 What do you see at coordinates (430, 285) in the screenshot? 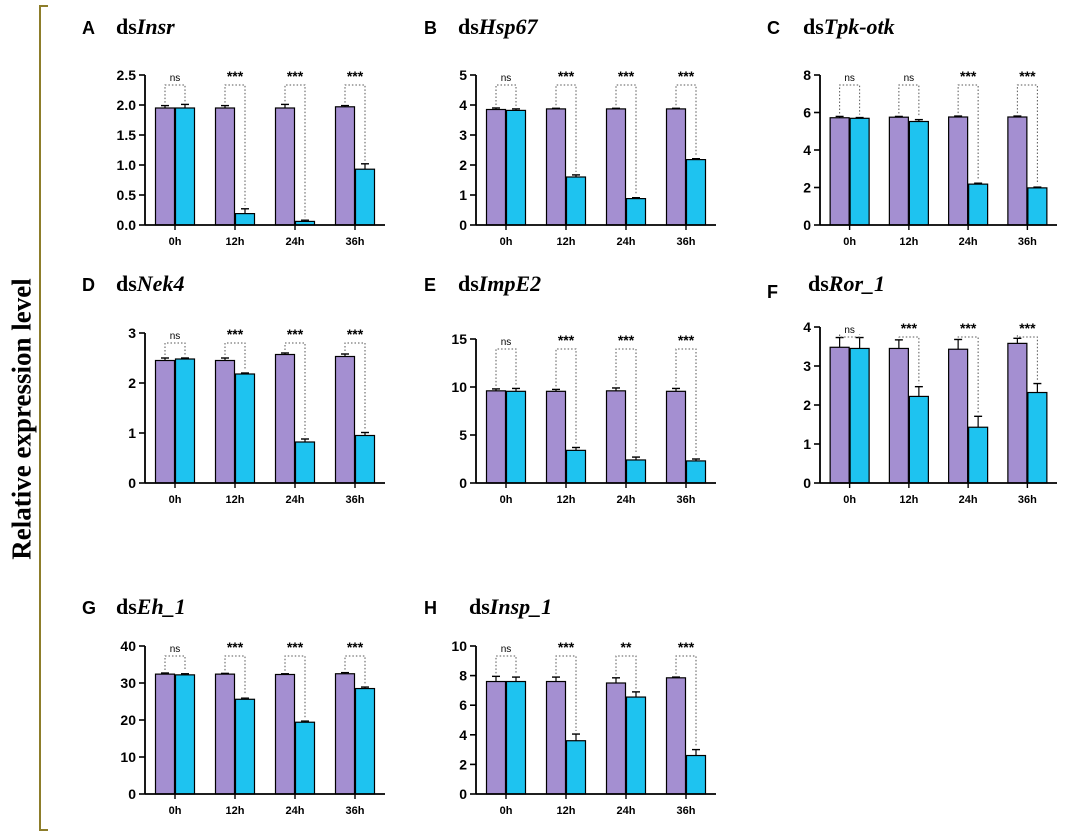
I see `panel-letter: E` at bounding box center [430, 285].